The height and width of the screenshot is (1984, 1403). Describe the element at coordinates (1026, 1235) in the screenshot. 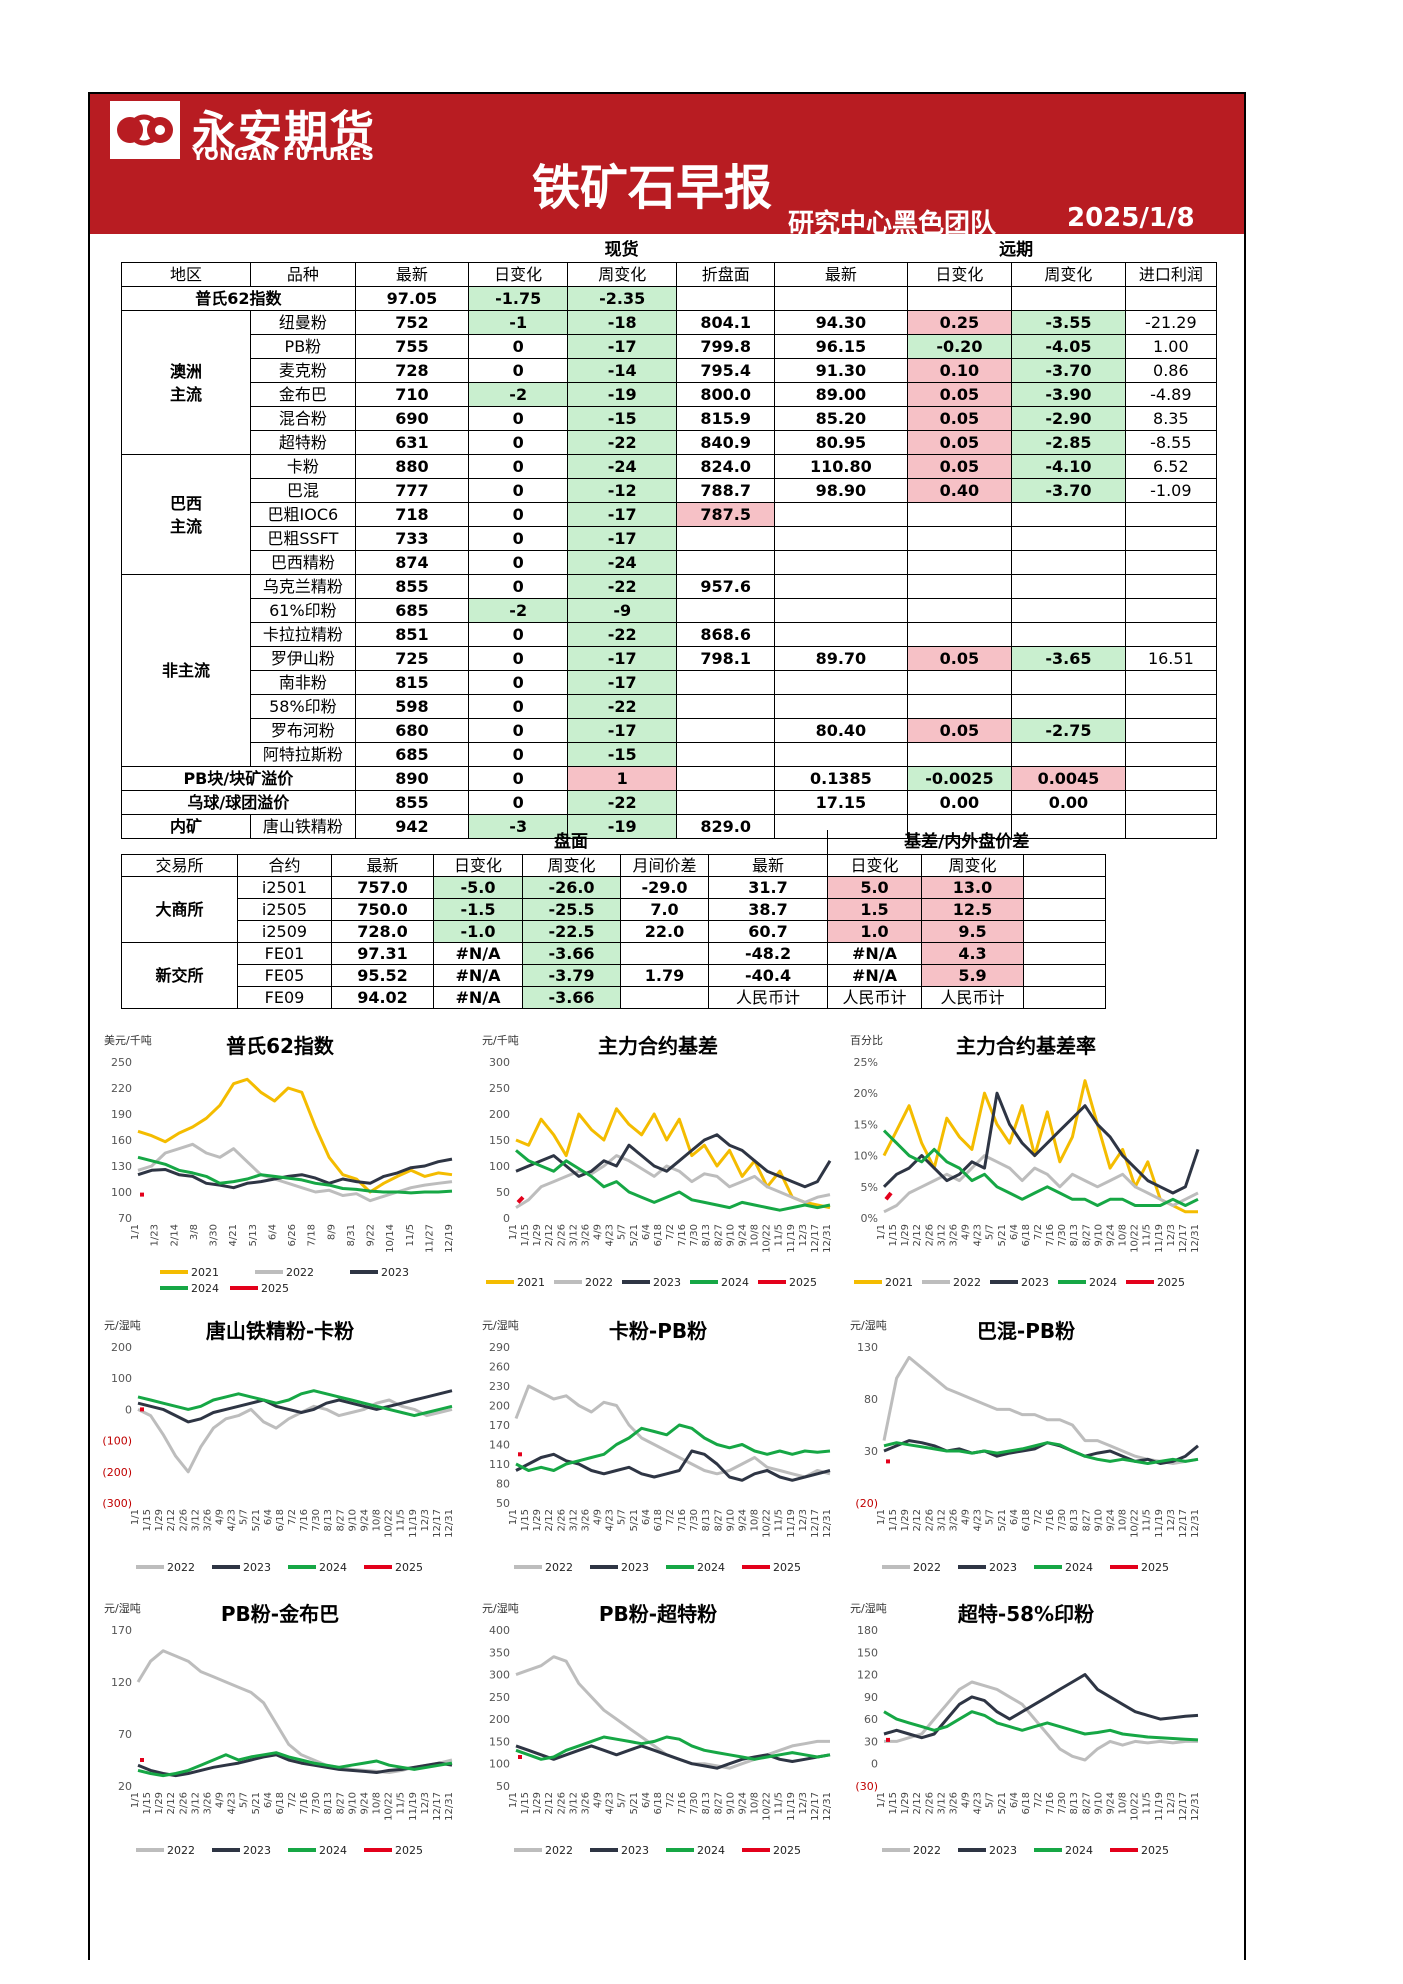

I see `x-tick-label: 6/18` at that location.